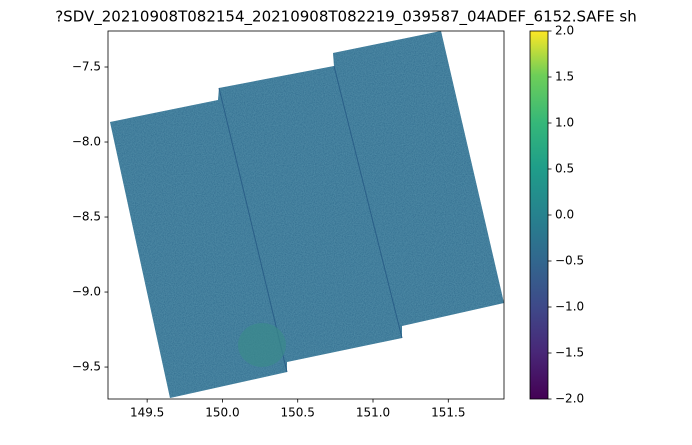 This screenshot has height=445, width=692. I want to click on colorbar-tick-label: 2.0, so click(564, 31).